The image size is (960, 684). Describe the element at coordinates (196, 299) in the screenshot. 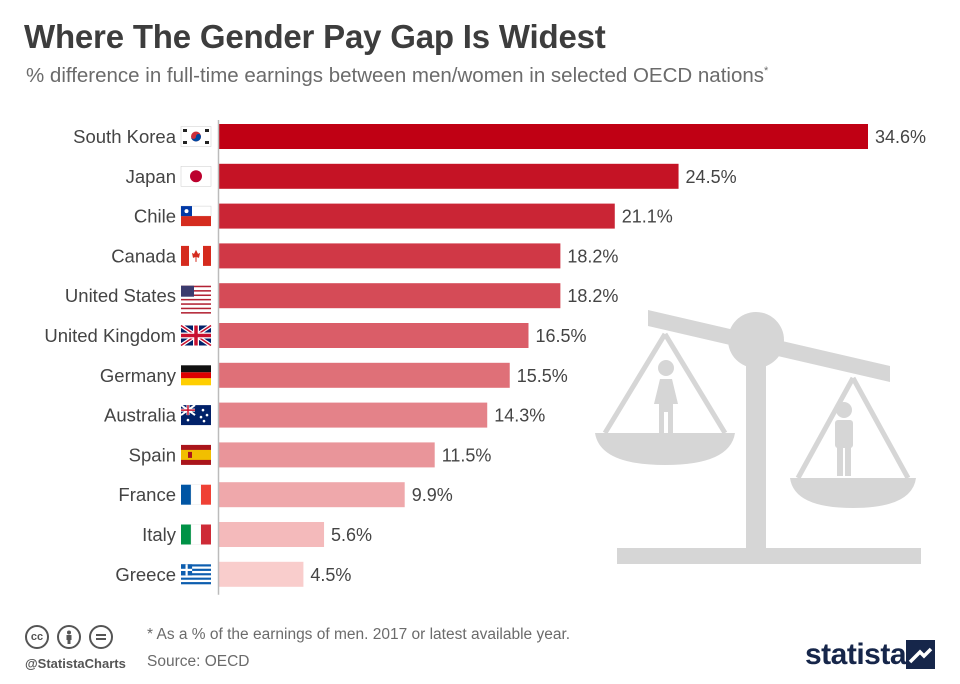

I see `united-states-flag-icon` at that location.